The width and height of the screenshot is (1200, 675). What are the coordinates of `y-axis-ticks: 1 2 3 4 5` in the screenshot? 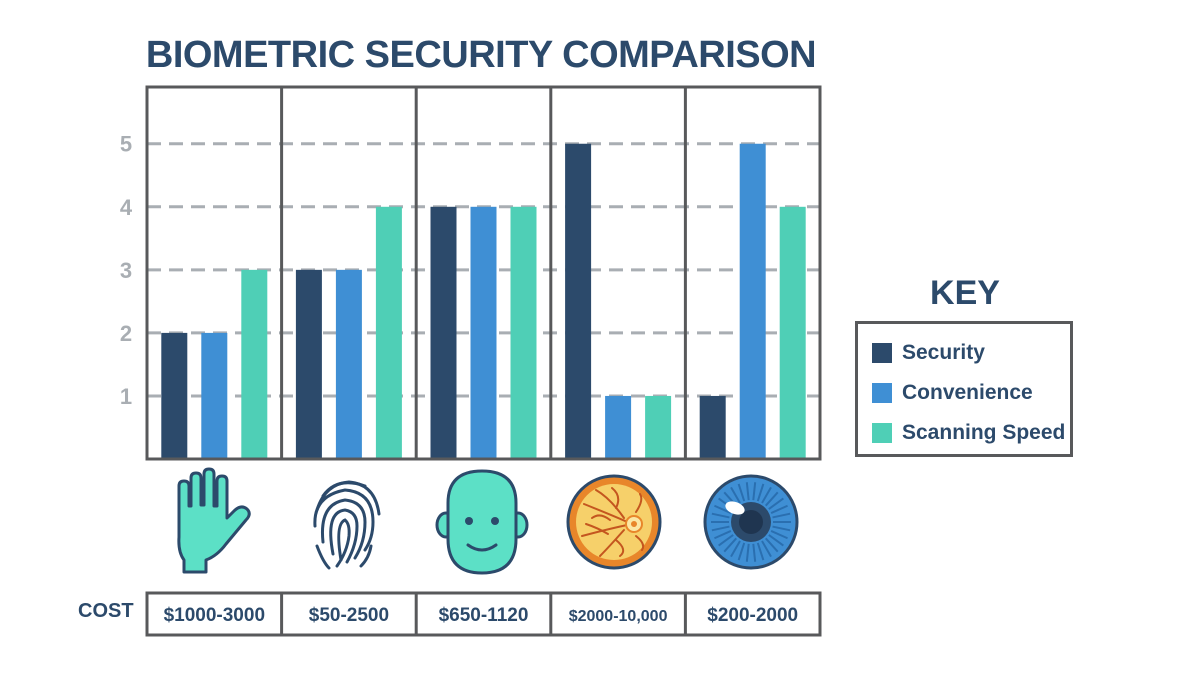 It's located at (126, 270).